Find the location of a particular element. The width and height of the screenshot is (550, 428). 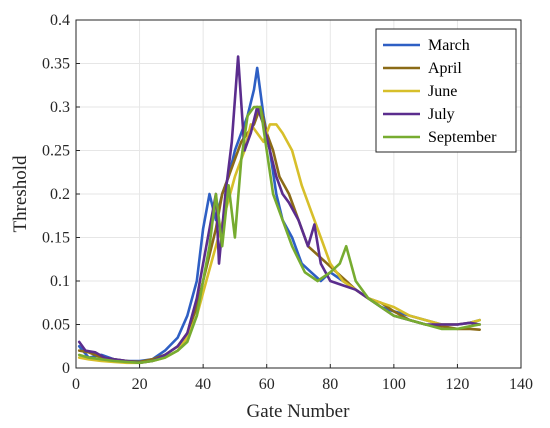

y-axis-label: Threshold is located at coordinates (20, 194).